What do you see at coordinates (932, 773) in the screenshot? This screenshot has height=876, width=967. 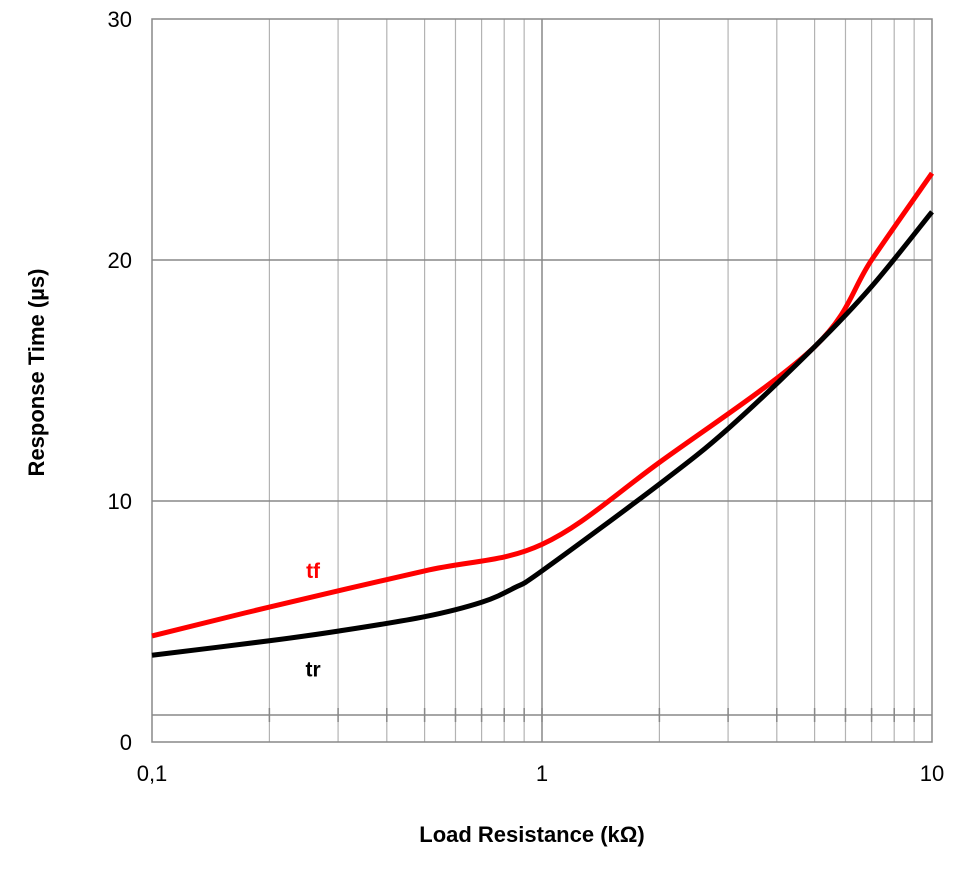 I see `x-tick-label: 10` at bounding box center [932, 773].